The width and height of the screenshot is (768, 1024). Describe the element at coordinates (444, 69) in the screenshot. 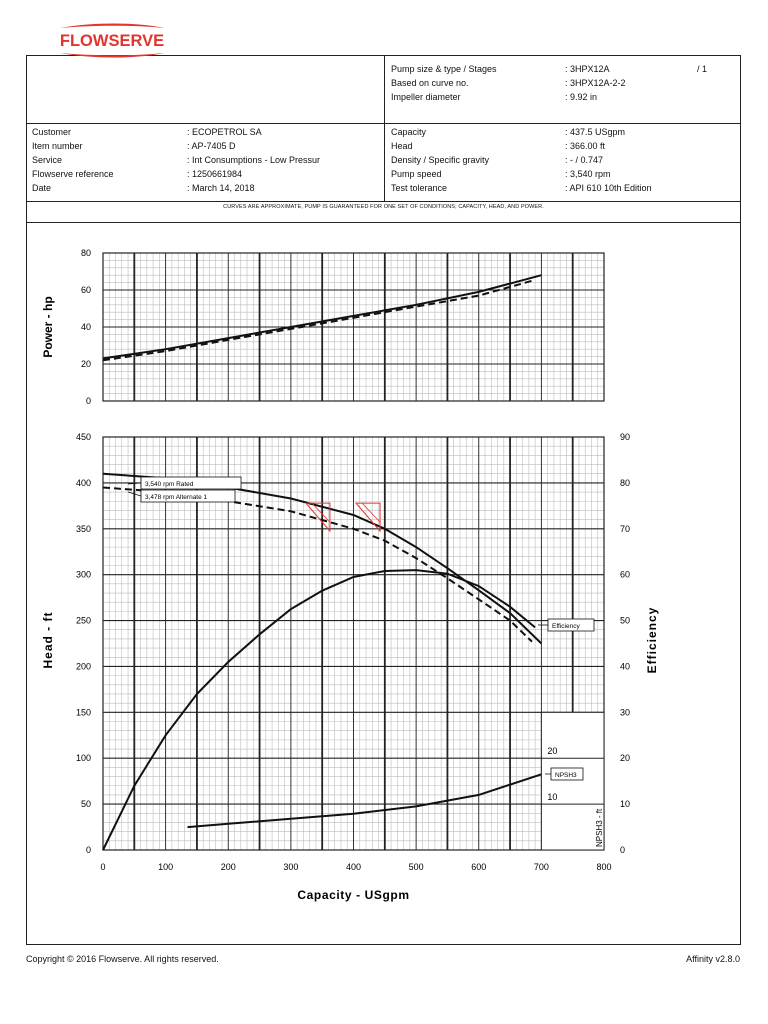

I see `pump-size-label: Pump size & type / Stages` at that location.